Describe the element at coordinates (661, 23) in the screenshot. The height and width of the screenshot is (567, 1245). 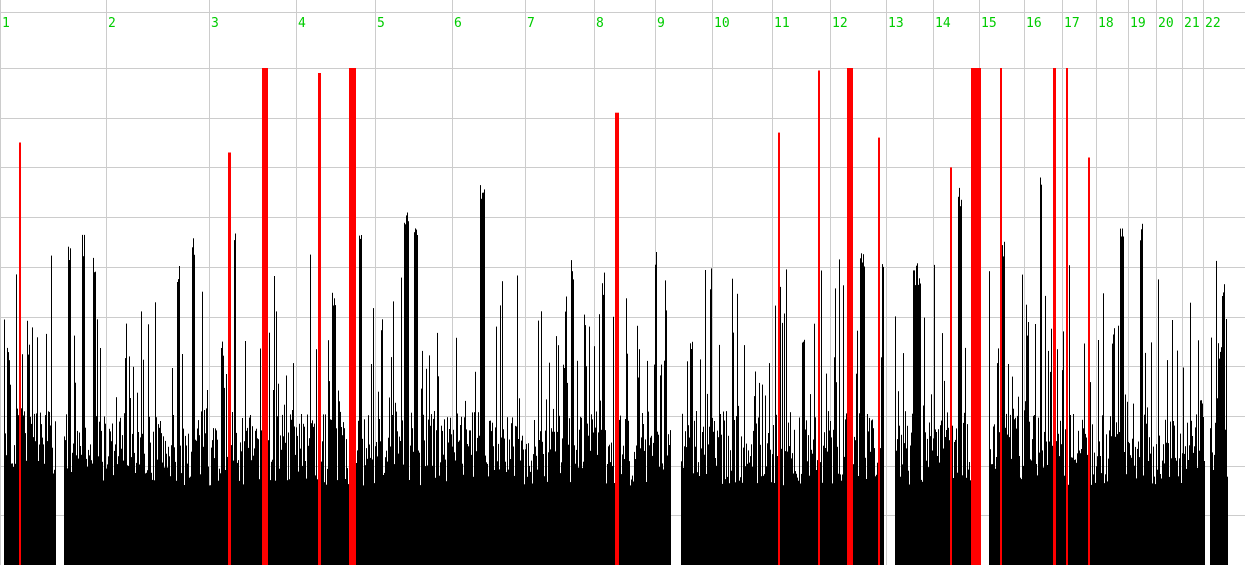
I see `x-tick-label: 9` at that location.